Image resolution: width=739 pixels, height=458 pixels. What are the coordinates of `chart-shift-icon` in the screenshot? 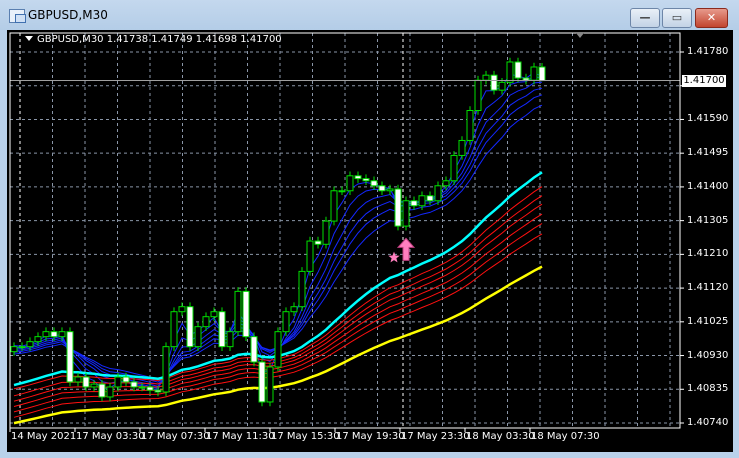 It's located at (580, 35).